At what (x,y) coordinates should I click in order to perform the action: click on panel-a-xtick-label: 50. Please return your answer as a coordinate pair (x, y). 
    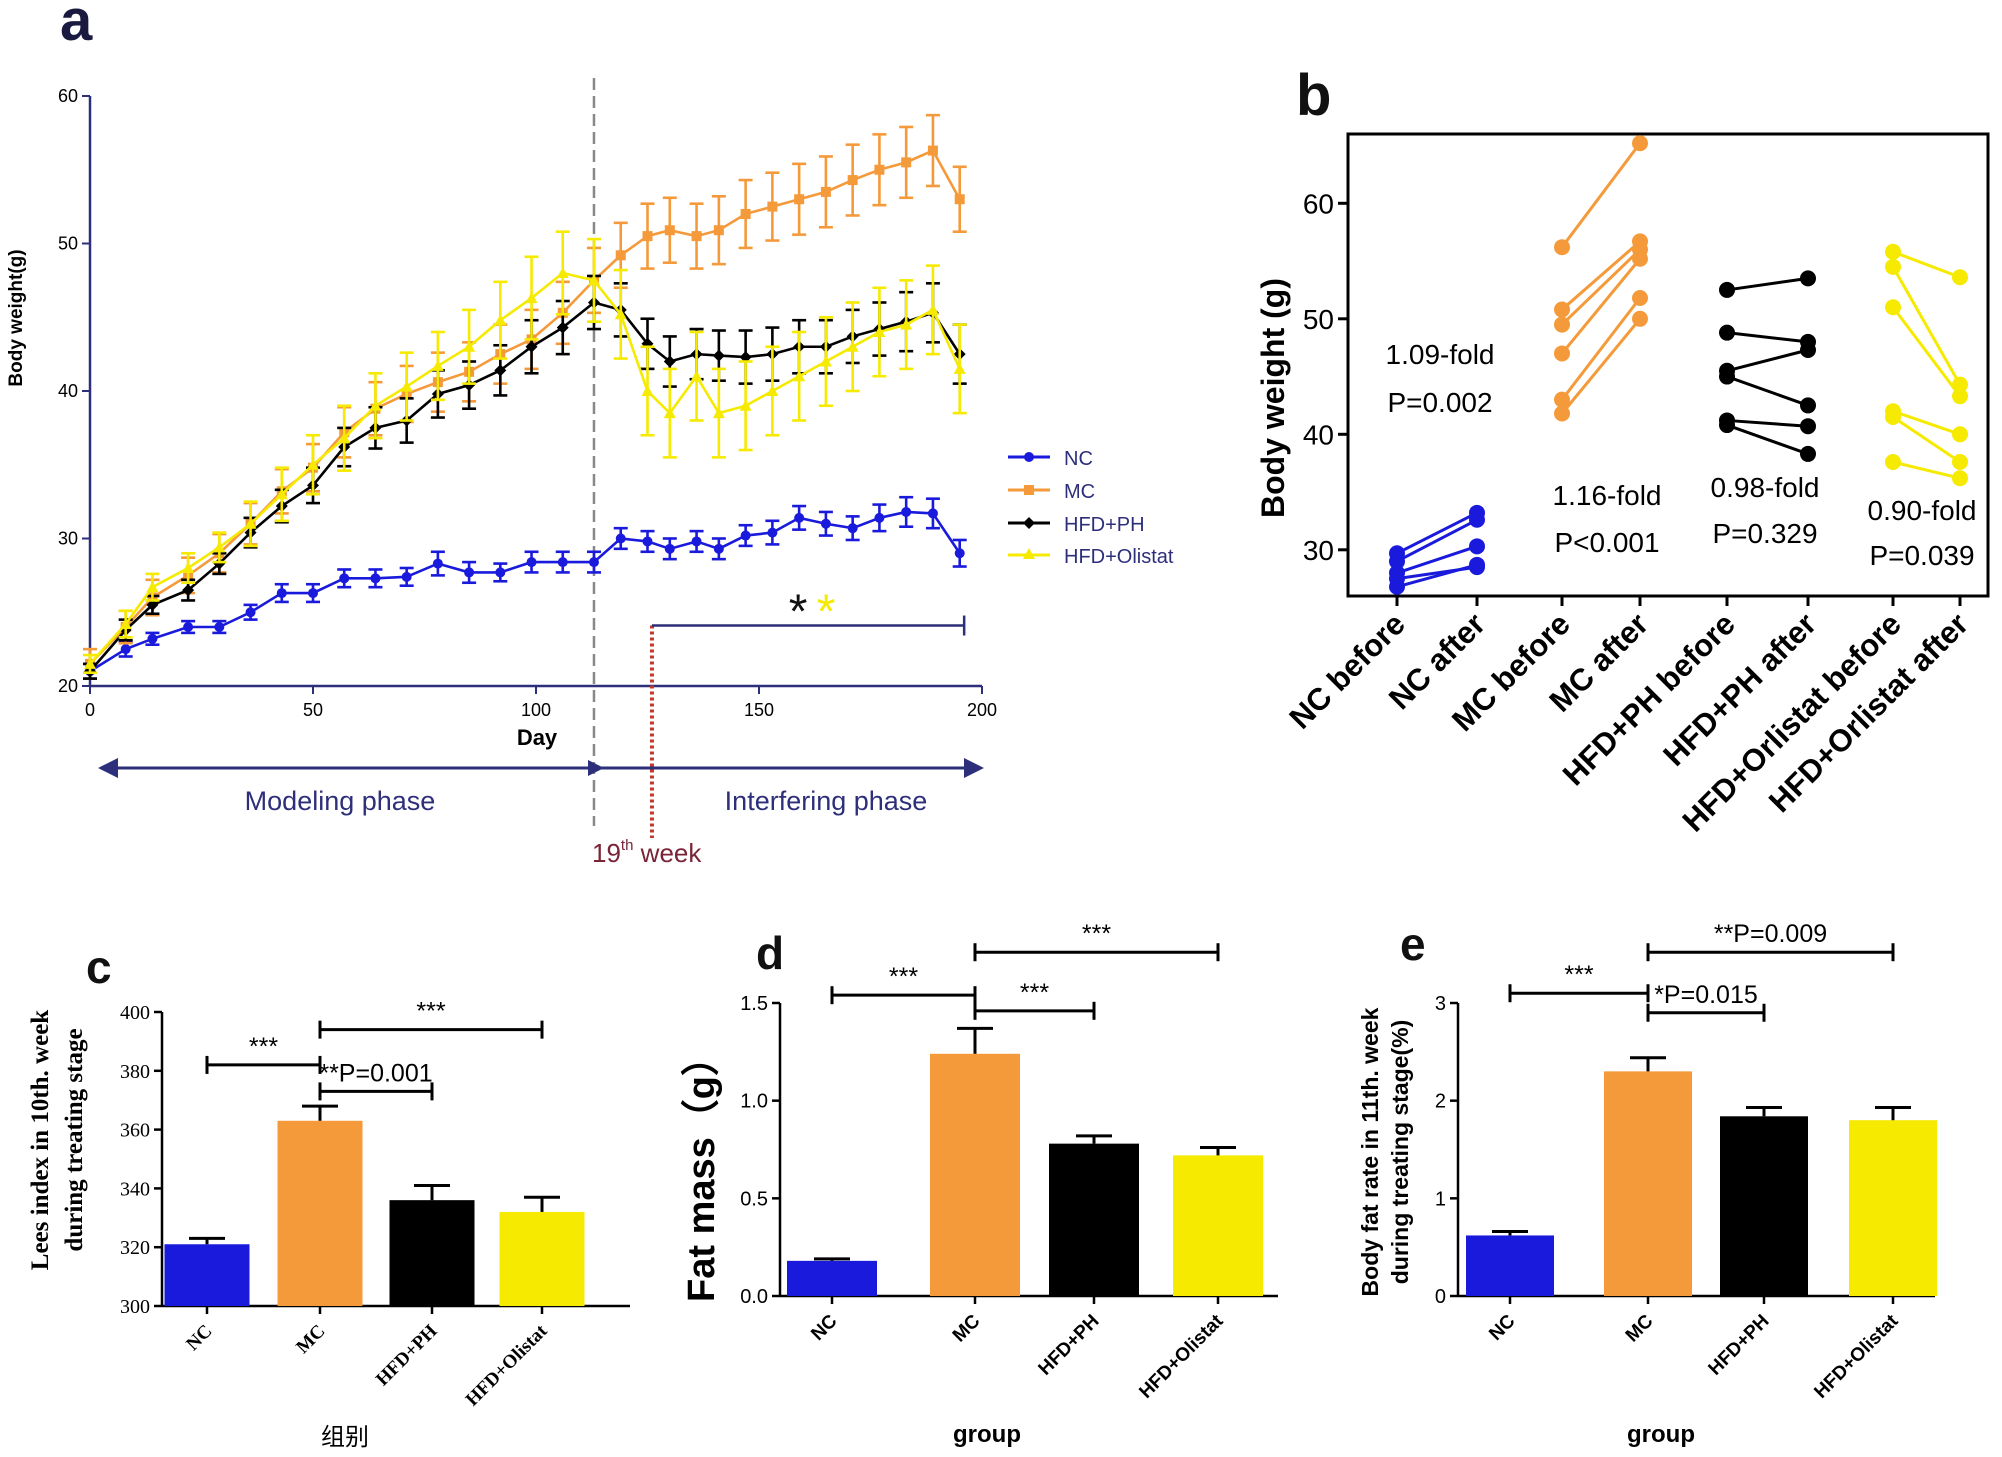
    Looking at the image, I should click on (313, 710).